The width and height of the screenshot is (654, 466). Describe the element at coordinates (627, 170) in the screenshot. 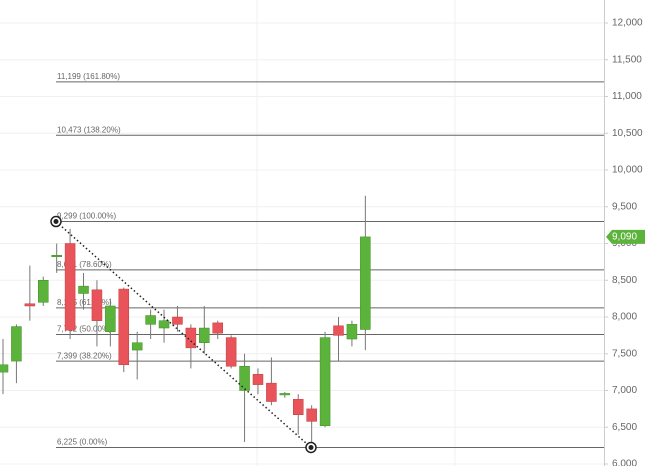

I see `y-tick-label: 10,000` at that location.